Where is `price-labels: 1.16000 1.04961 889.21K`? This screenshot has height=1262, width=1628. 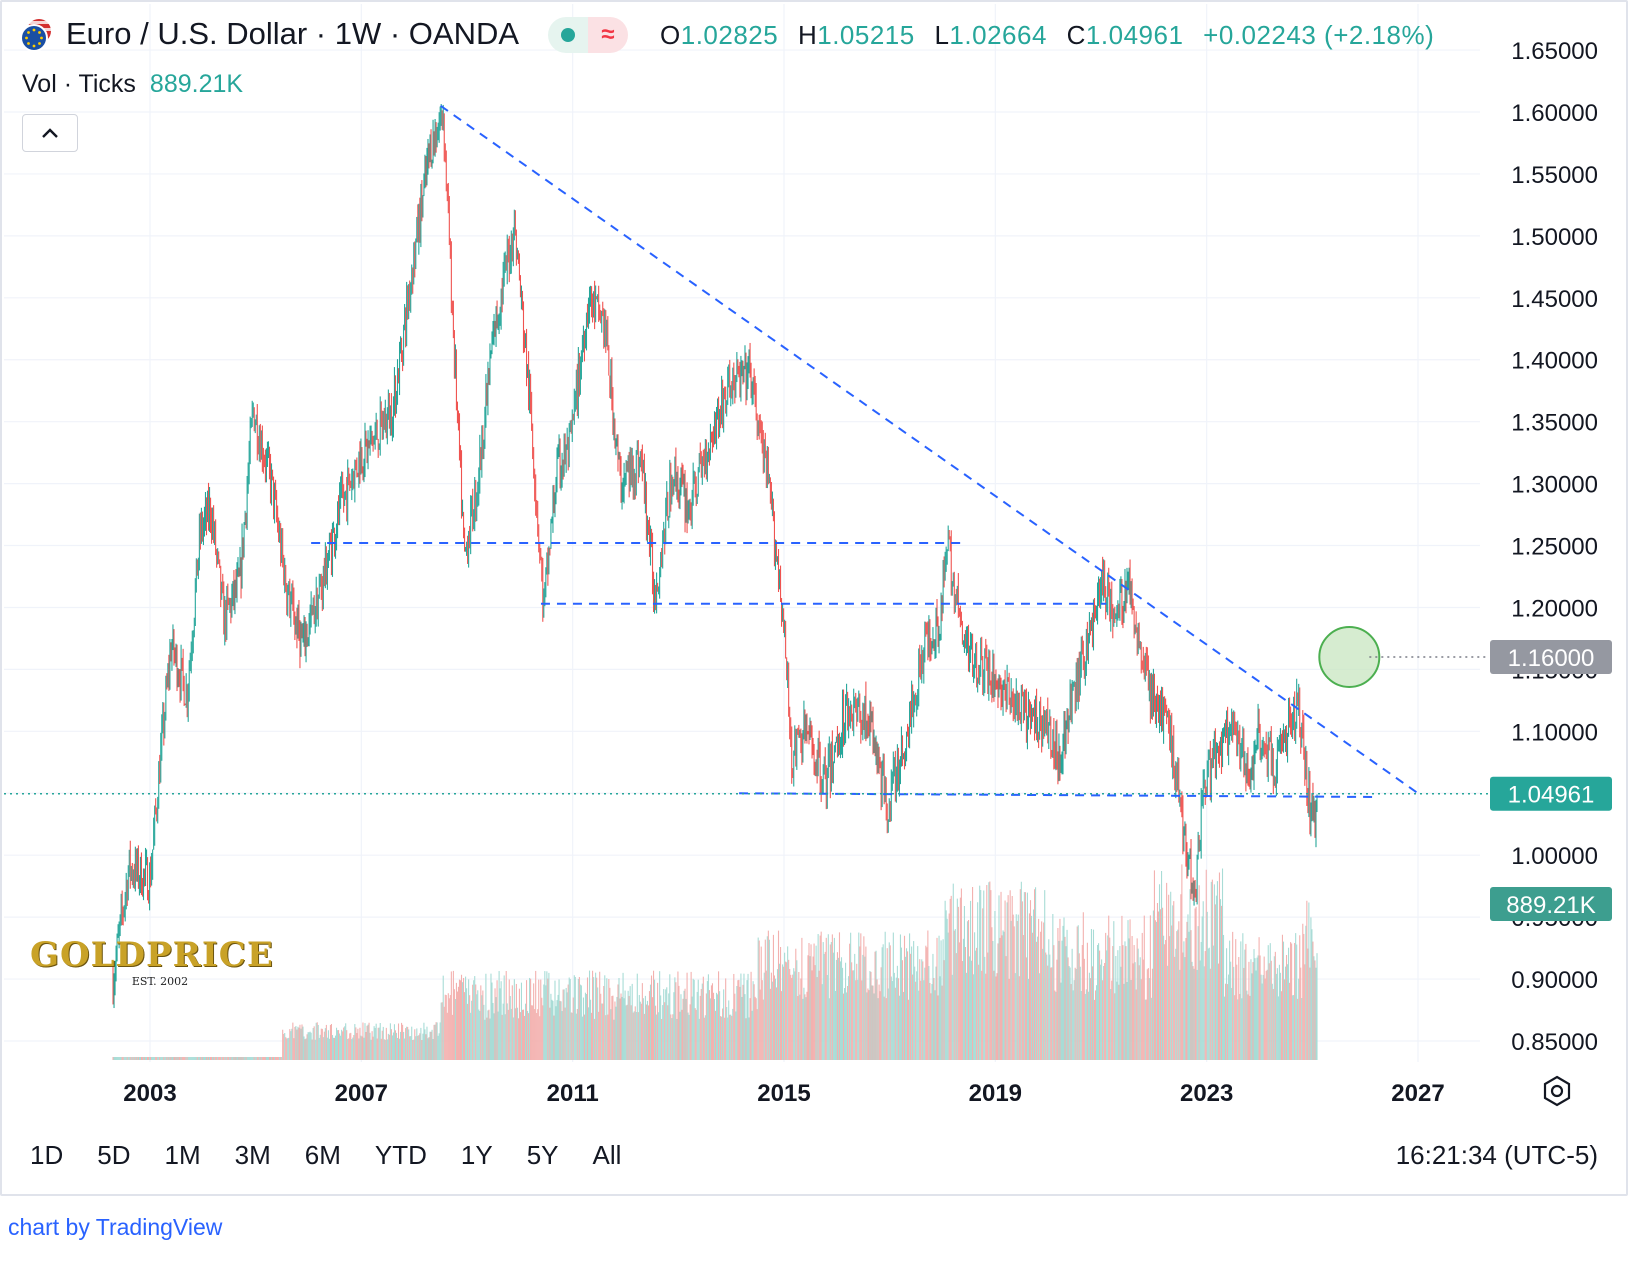 price-labels: 1.16000 1.04961 889.21K is located at coordinates (1551, 780).